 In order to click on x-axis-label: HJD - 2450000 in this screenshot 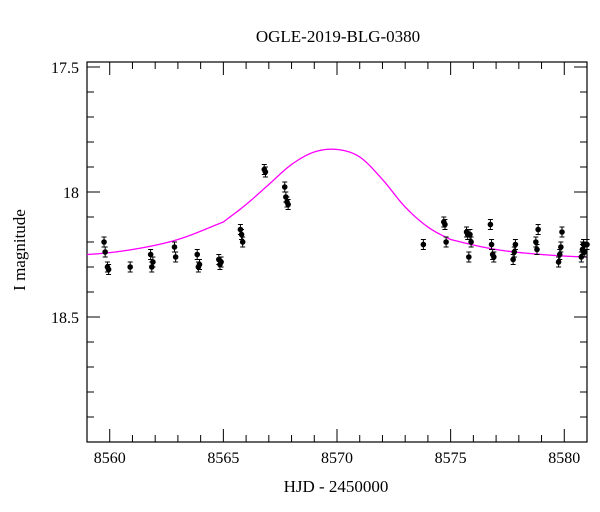, I will do `click(336, 486)`.